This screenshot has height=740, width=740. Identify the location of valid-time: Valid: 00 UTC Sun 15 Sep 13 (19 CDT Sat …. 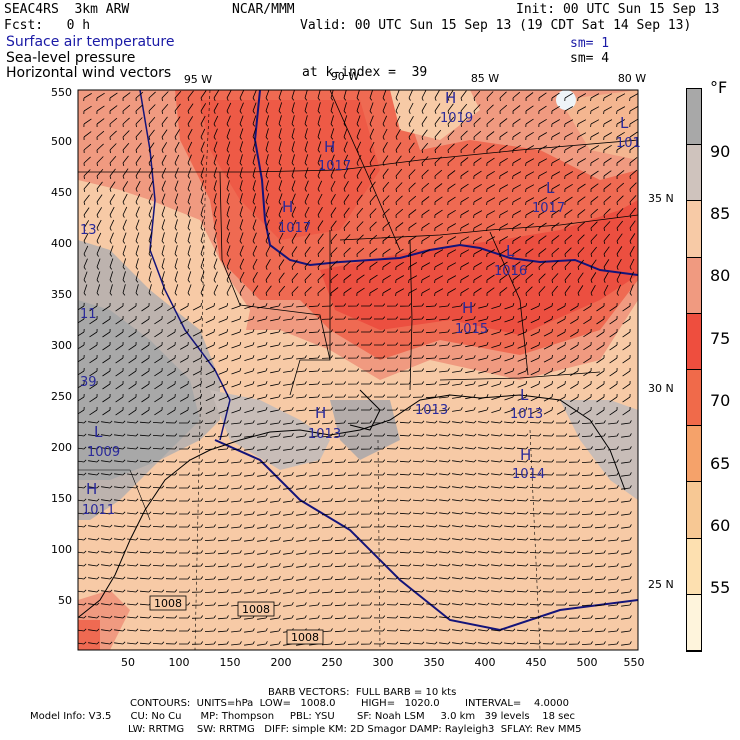
(496, 25).